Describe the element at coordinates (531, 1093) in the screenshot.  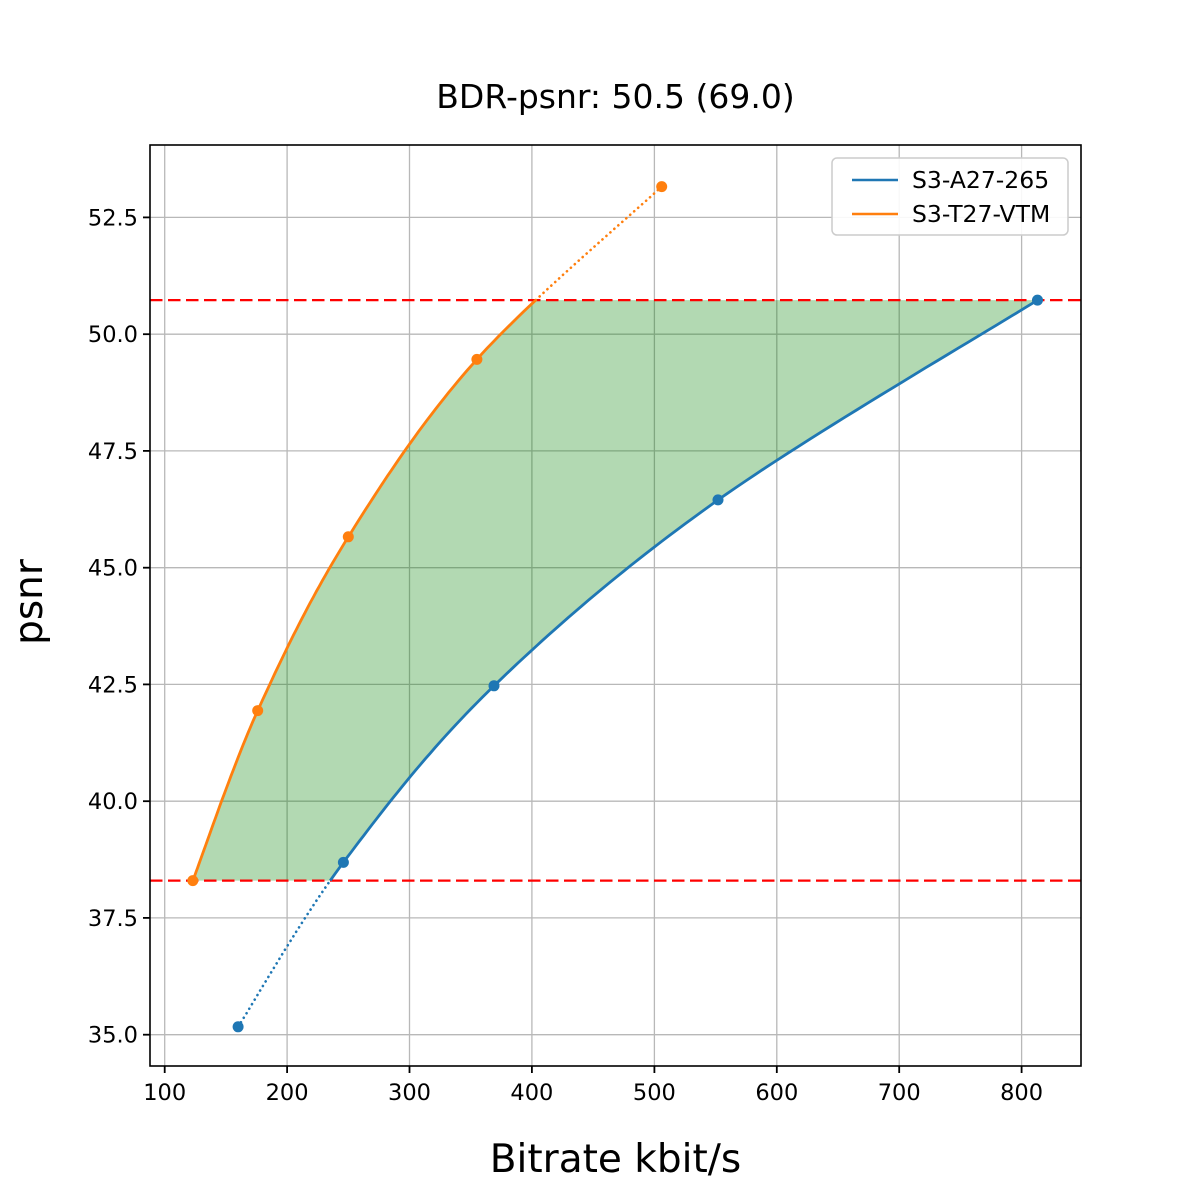
I see `x-tick-label-400: 400` at that location.